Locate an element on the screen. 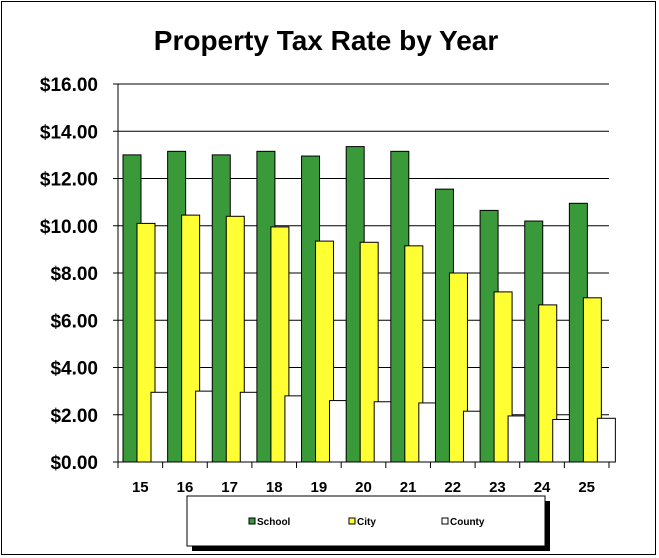  legend-label-city: City is located at coordinates (366, 522).